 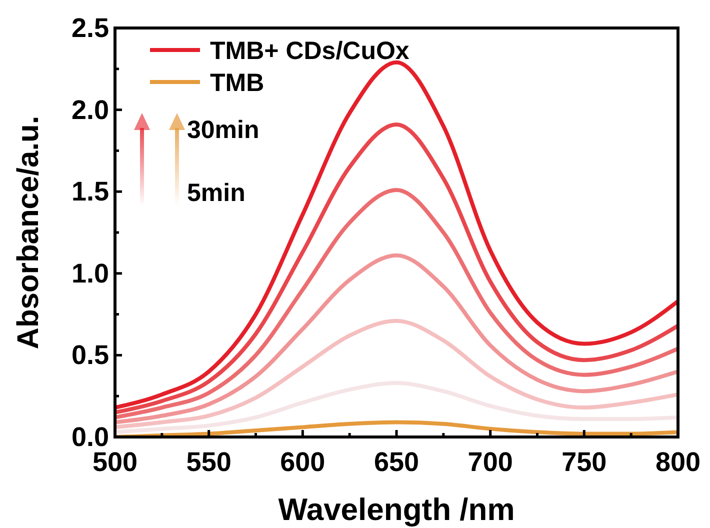 I want to click on legend-label: TMB+ CDs/CuOx, so click(x=310, y=51).